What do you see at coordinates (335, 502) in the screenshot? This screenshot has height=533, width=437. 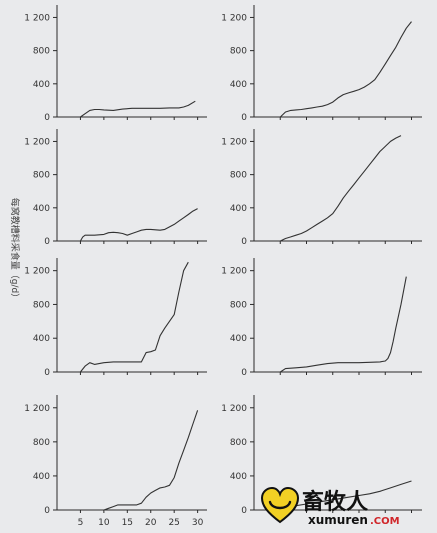 I see `watermark-cn: 畜牧人` at bounding box center [335, 502].